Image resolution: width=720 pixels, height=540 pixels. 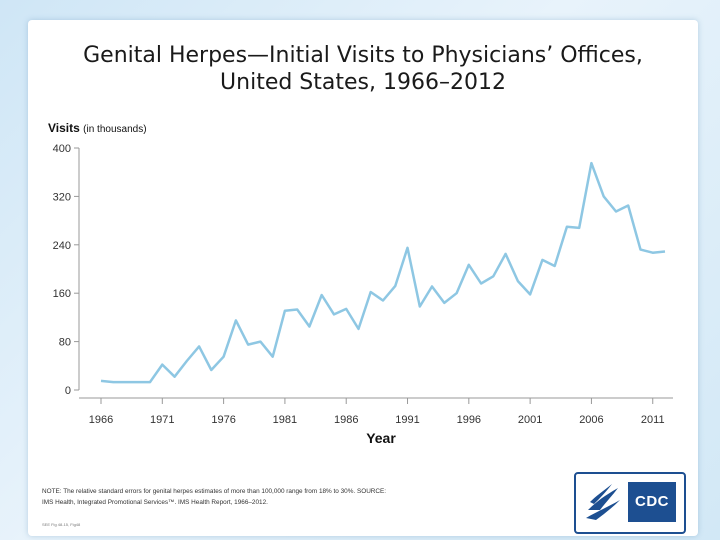 I want to click on y-tick-label: 80, so click(x=65, y=343).